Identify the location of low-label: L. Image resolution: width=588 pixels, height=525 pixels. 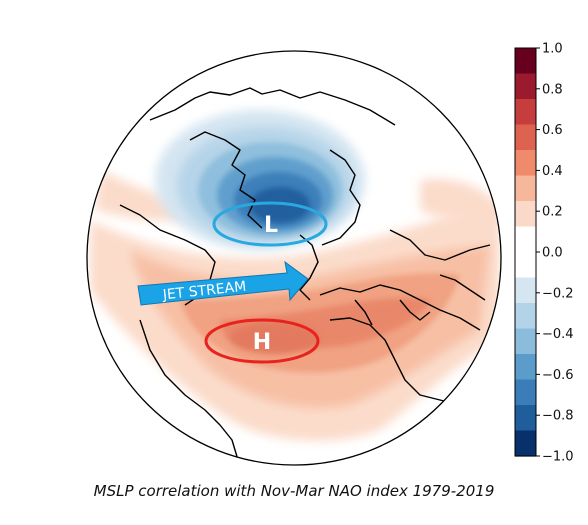
(271, 225).